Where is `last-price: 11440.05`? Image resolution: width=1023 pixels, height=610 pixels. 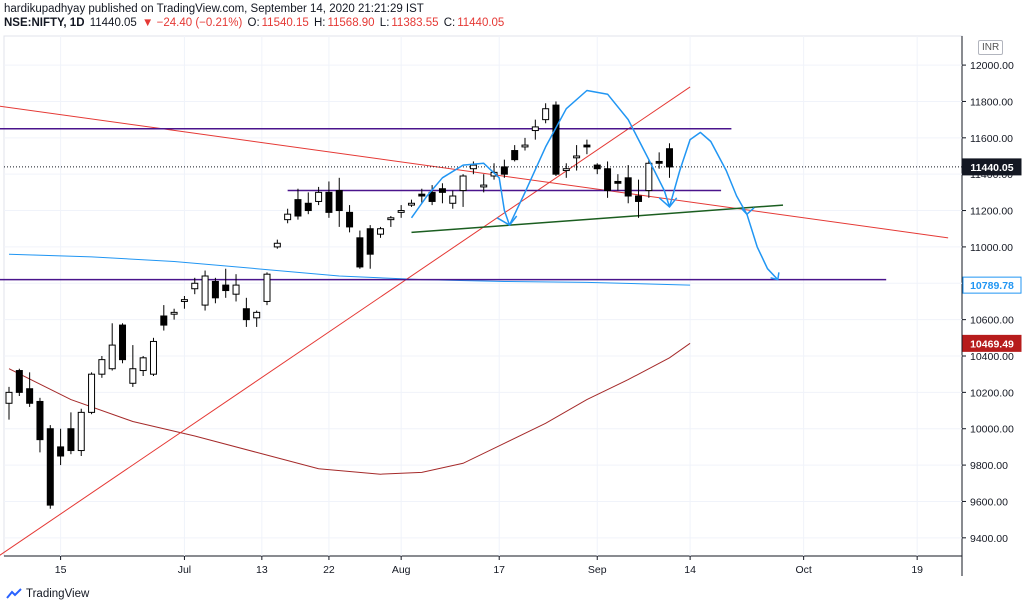 last-price: 11440.05 is located at coordinates (113, 23).